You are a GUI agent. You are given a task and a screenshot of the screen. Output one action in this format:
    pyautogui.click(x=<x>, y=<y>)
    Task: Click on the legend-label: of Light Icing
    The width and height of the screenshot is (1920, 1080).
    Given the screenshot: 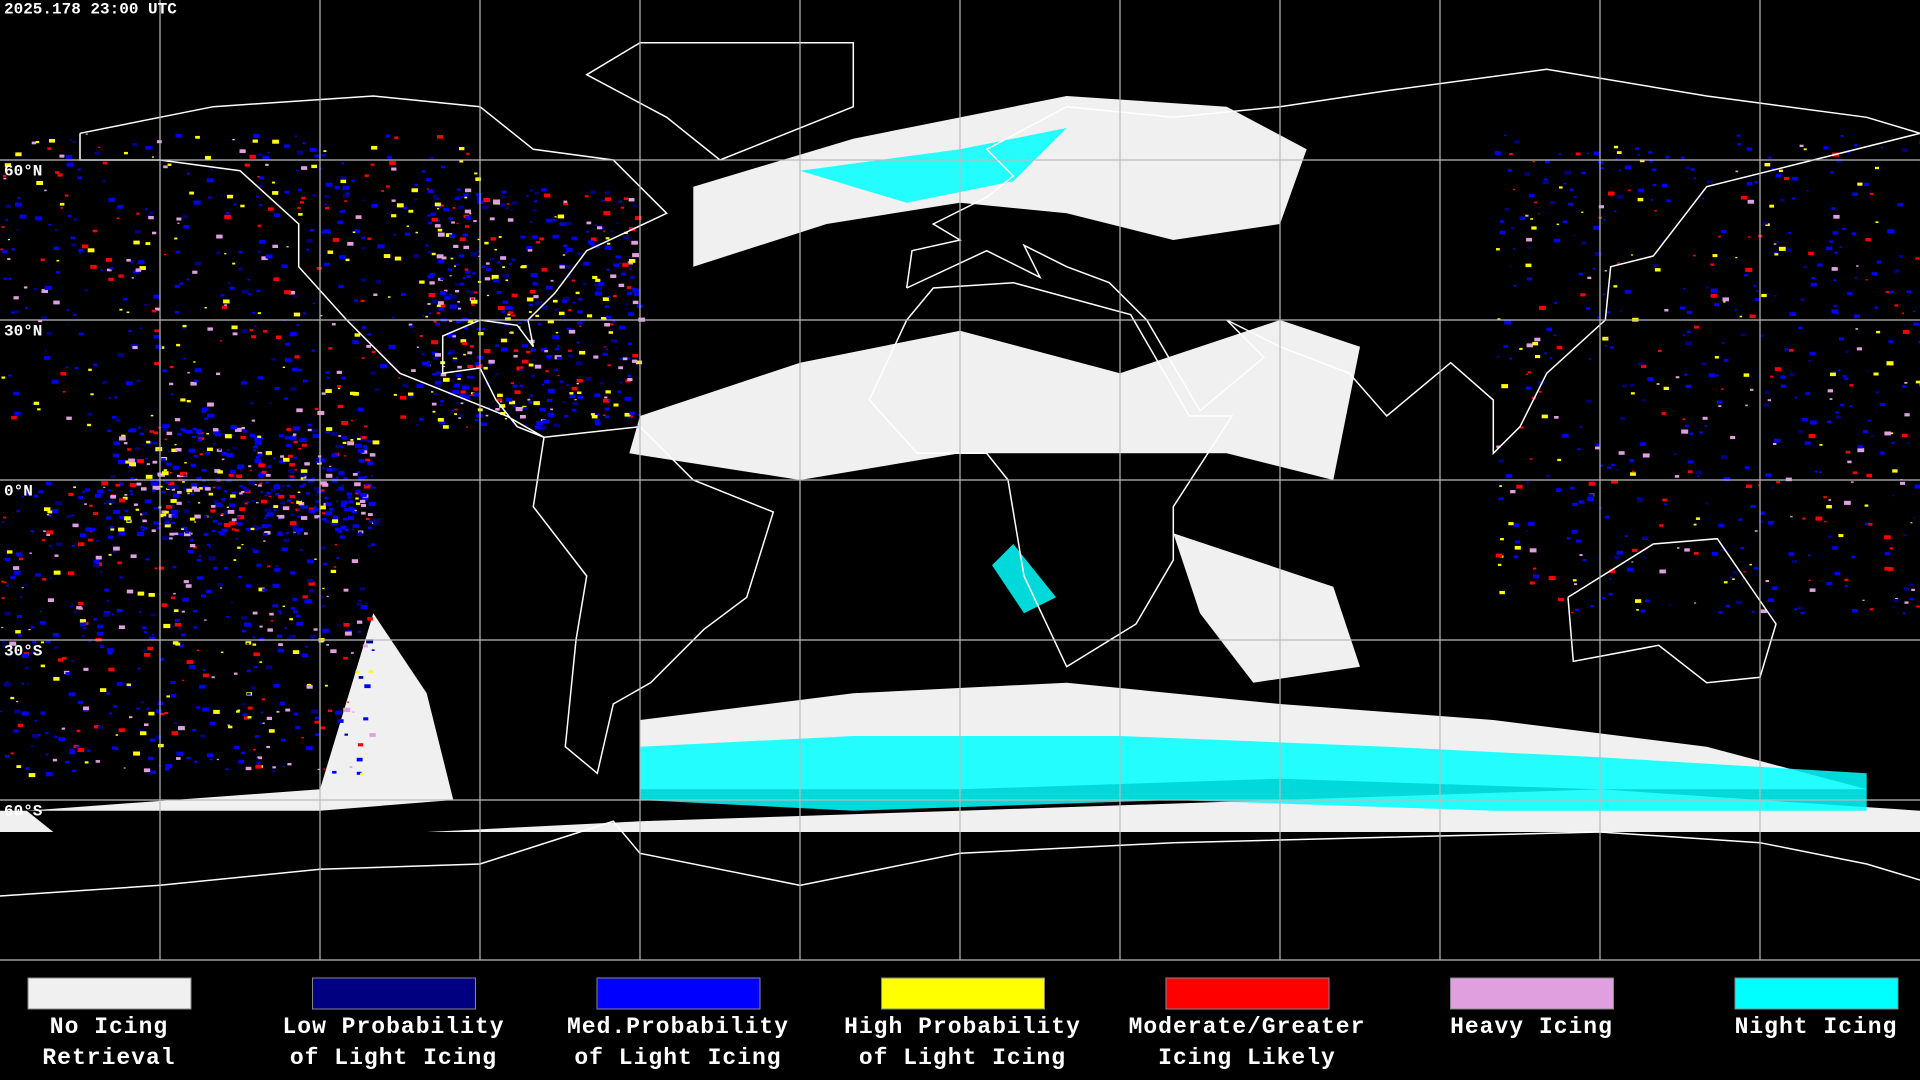 What is the action you would take?
    pyautogui.click(x=393, y=1058)
    